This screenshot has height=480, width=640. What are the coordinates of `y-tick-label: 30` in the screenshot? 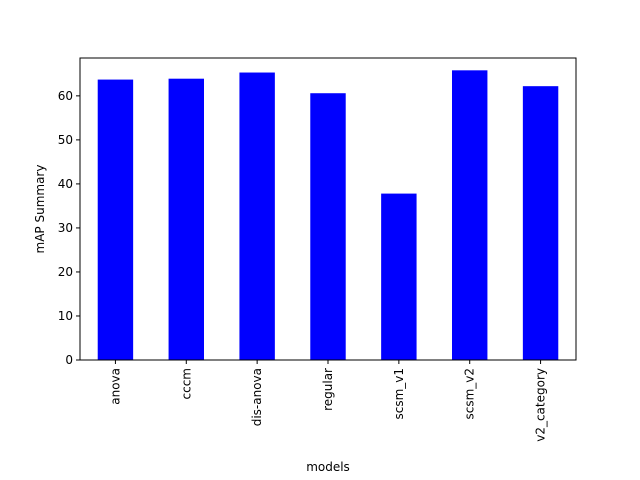 It's located at (65, 228).